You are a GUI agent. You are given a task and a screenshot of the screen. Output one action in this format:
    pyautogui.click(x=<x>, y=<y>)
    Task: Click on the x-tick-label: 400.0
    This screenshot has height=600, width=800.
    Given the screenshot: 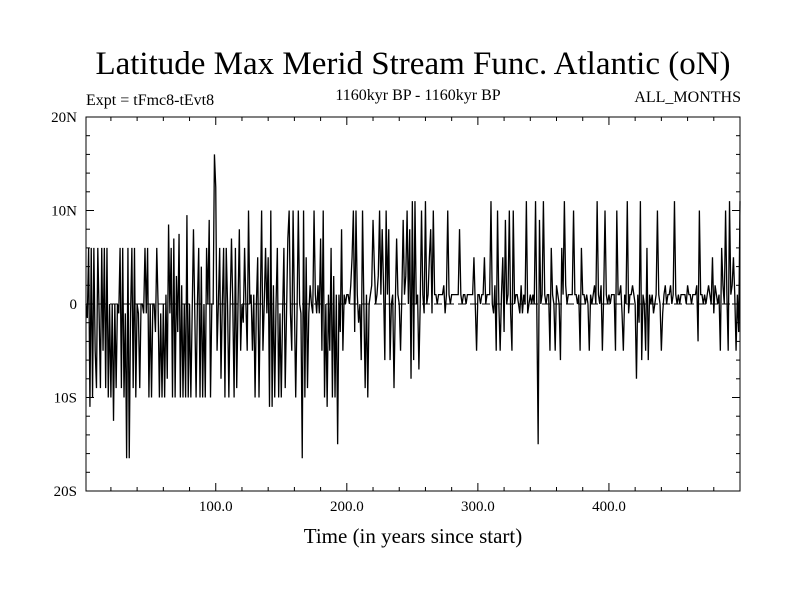 What is the action you would take?
    pyautogui.click(x=609, y=507)
    